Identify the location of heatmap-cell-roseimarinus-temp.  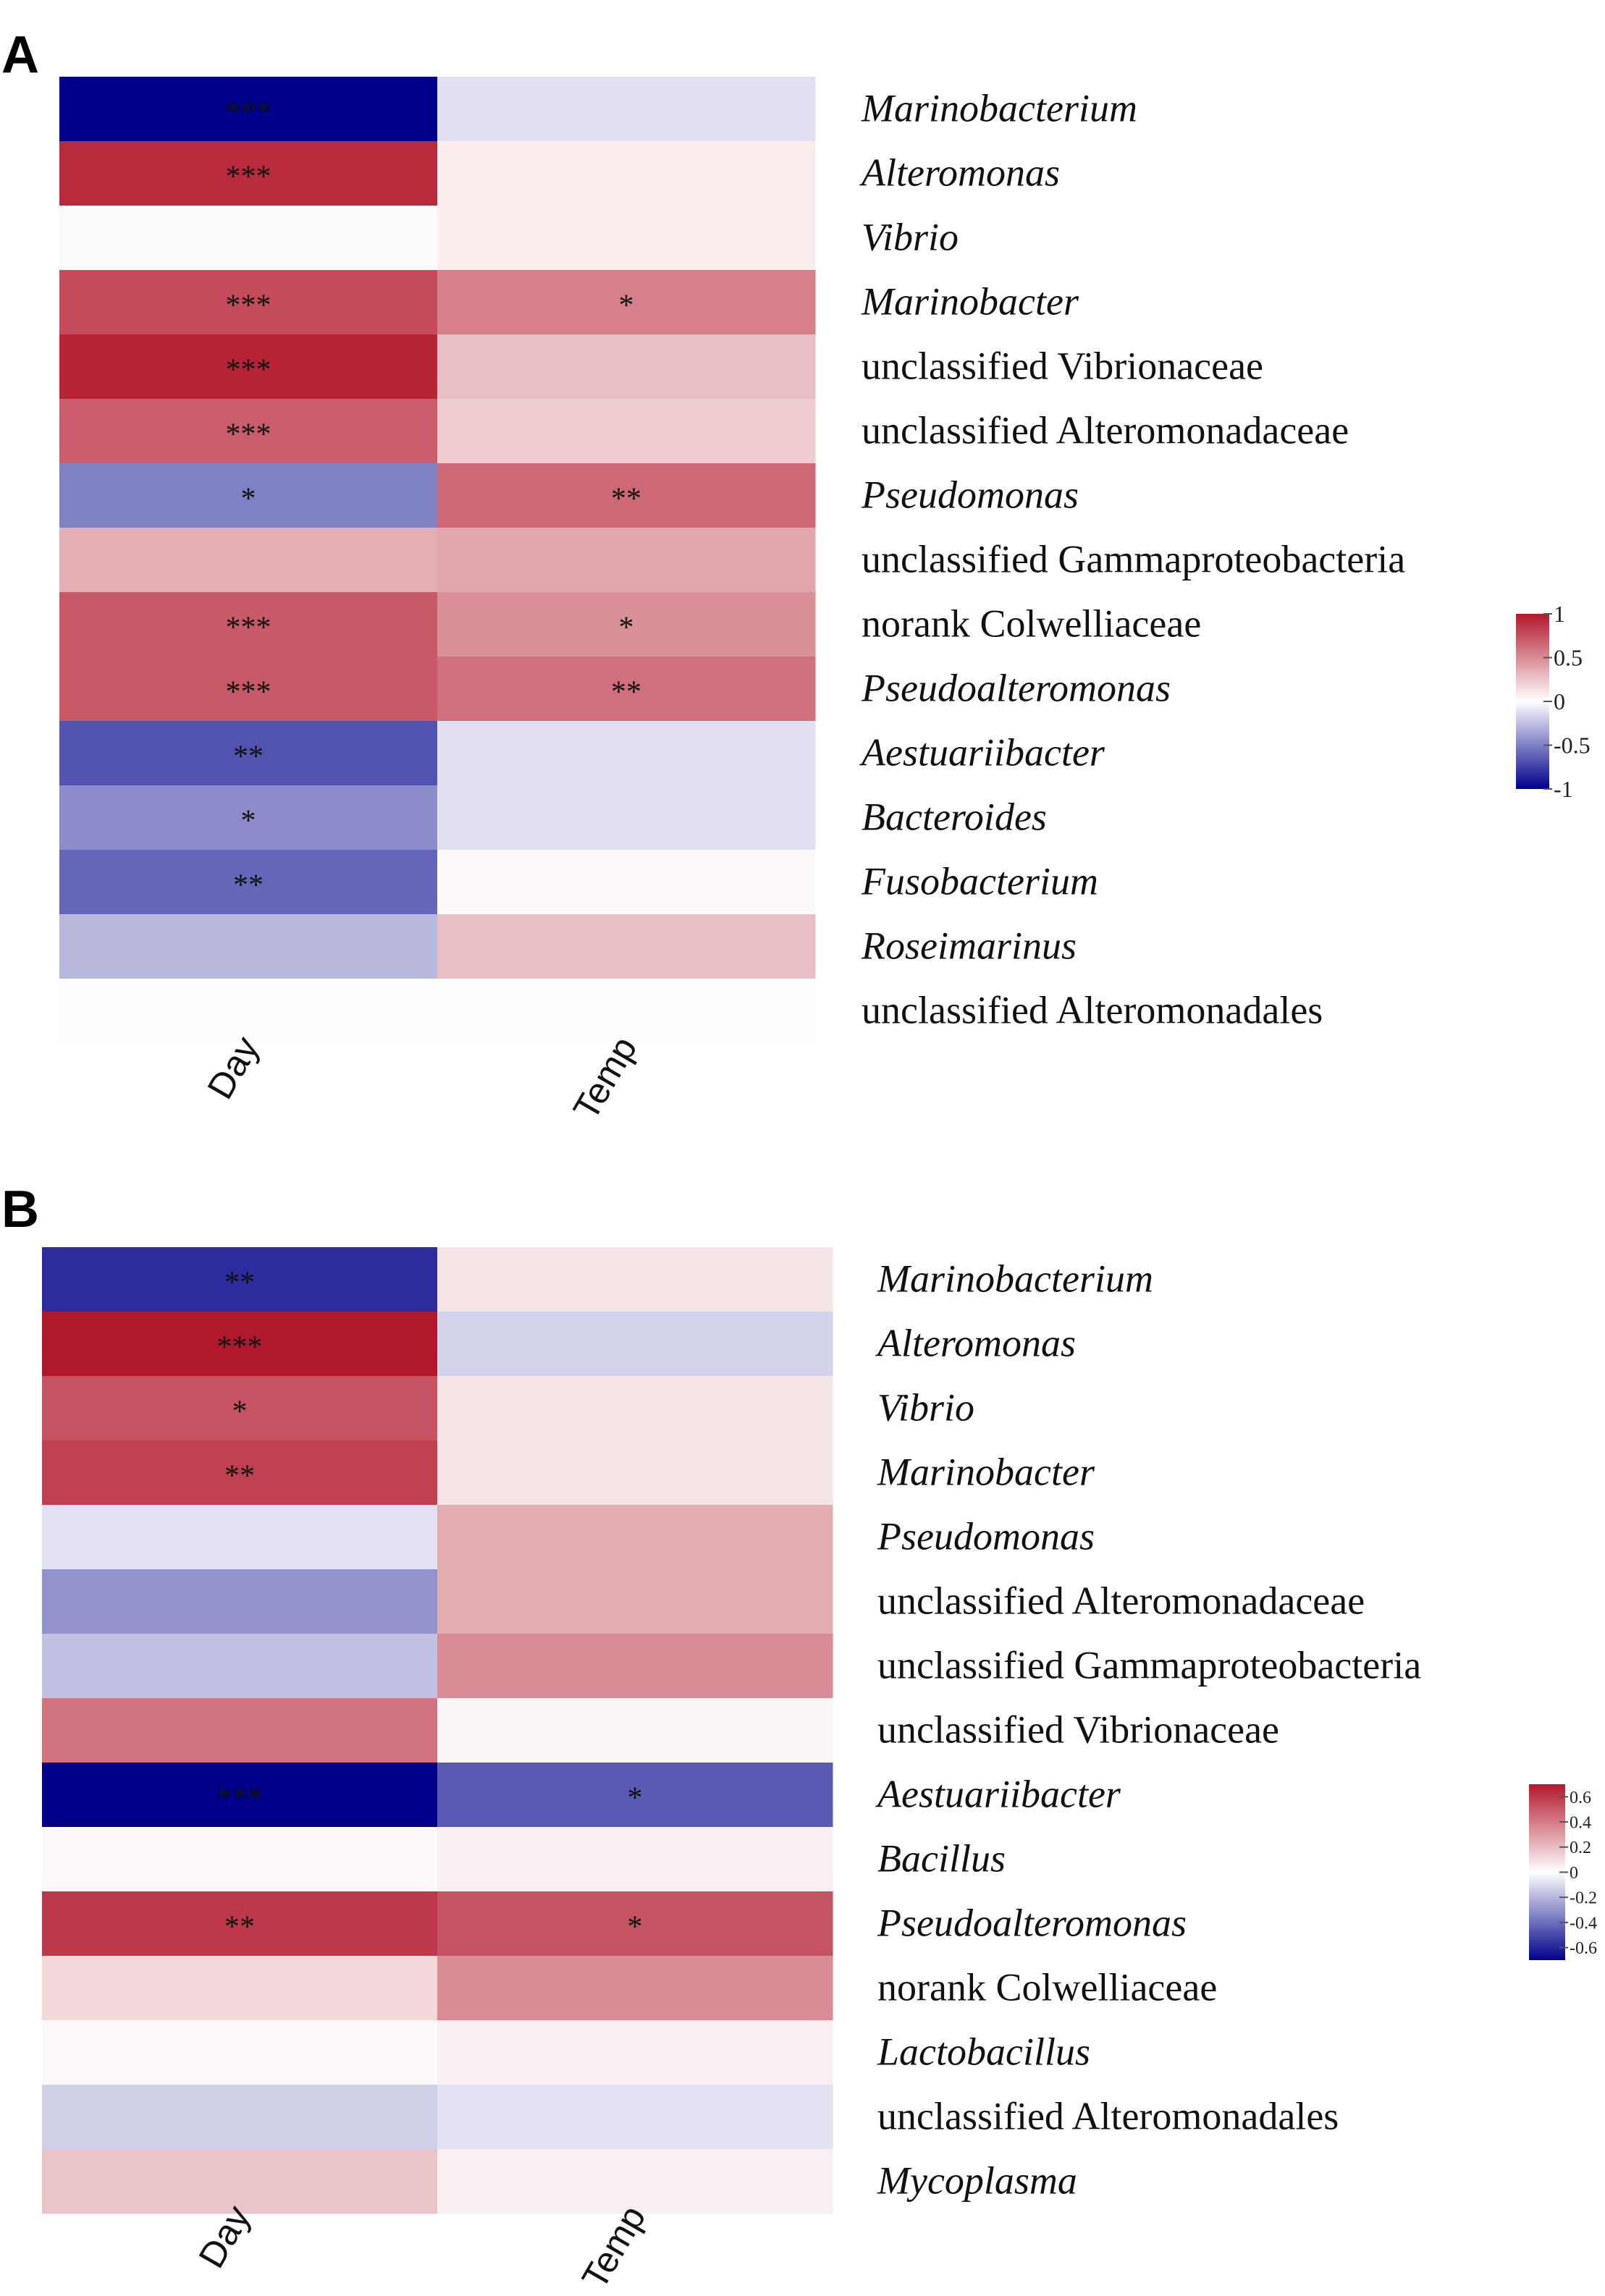
(626, 946).